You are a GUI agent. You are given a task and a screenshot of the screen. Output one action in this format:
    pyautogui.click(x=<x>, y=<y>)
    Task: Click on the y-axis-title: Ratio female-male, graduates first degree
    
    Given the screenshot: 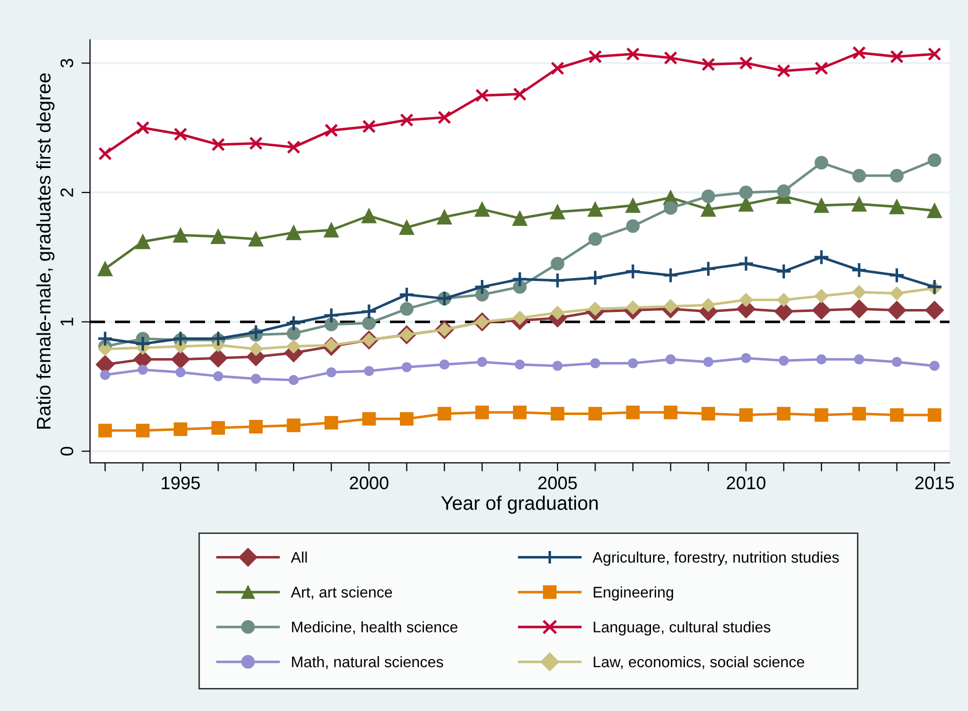 What is the action you would take?
    pyautogui.click(x=45, y=251)
    